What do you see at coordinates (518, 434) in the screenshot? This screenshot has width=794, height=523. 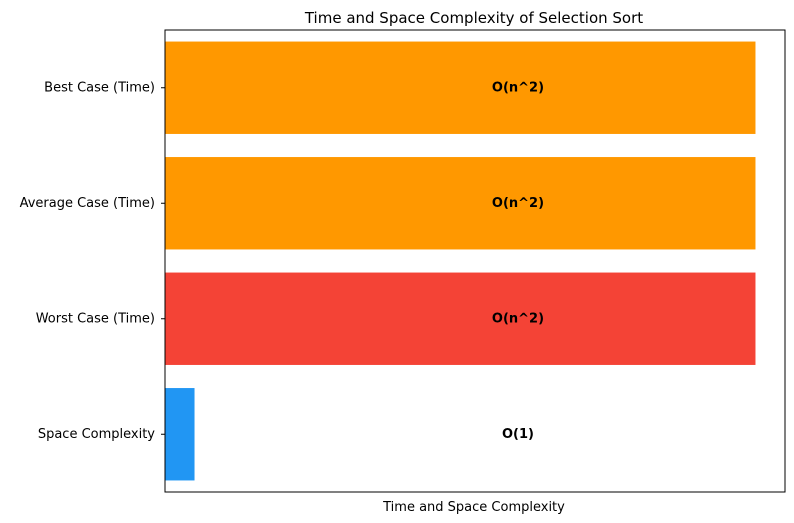 I see `data-label-3: O(1)` at bounding box center [518, 434].